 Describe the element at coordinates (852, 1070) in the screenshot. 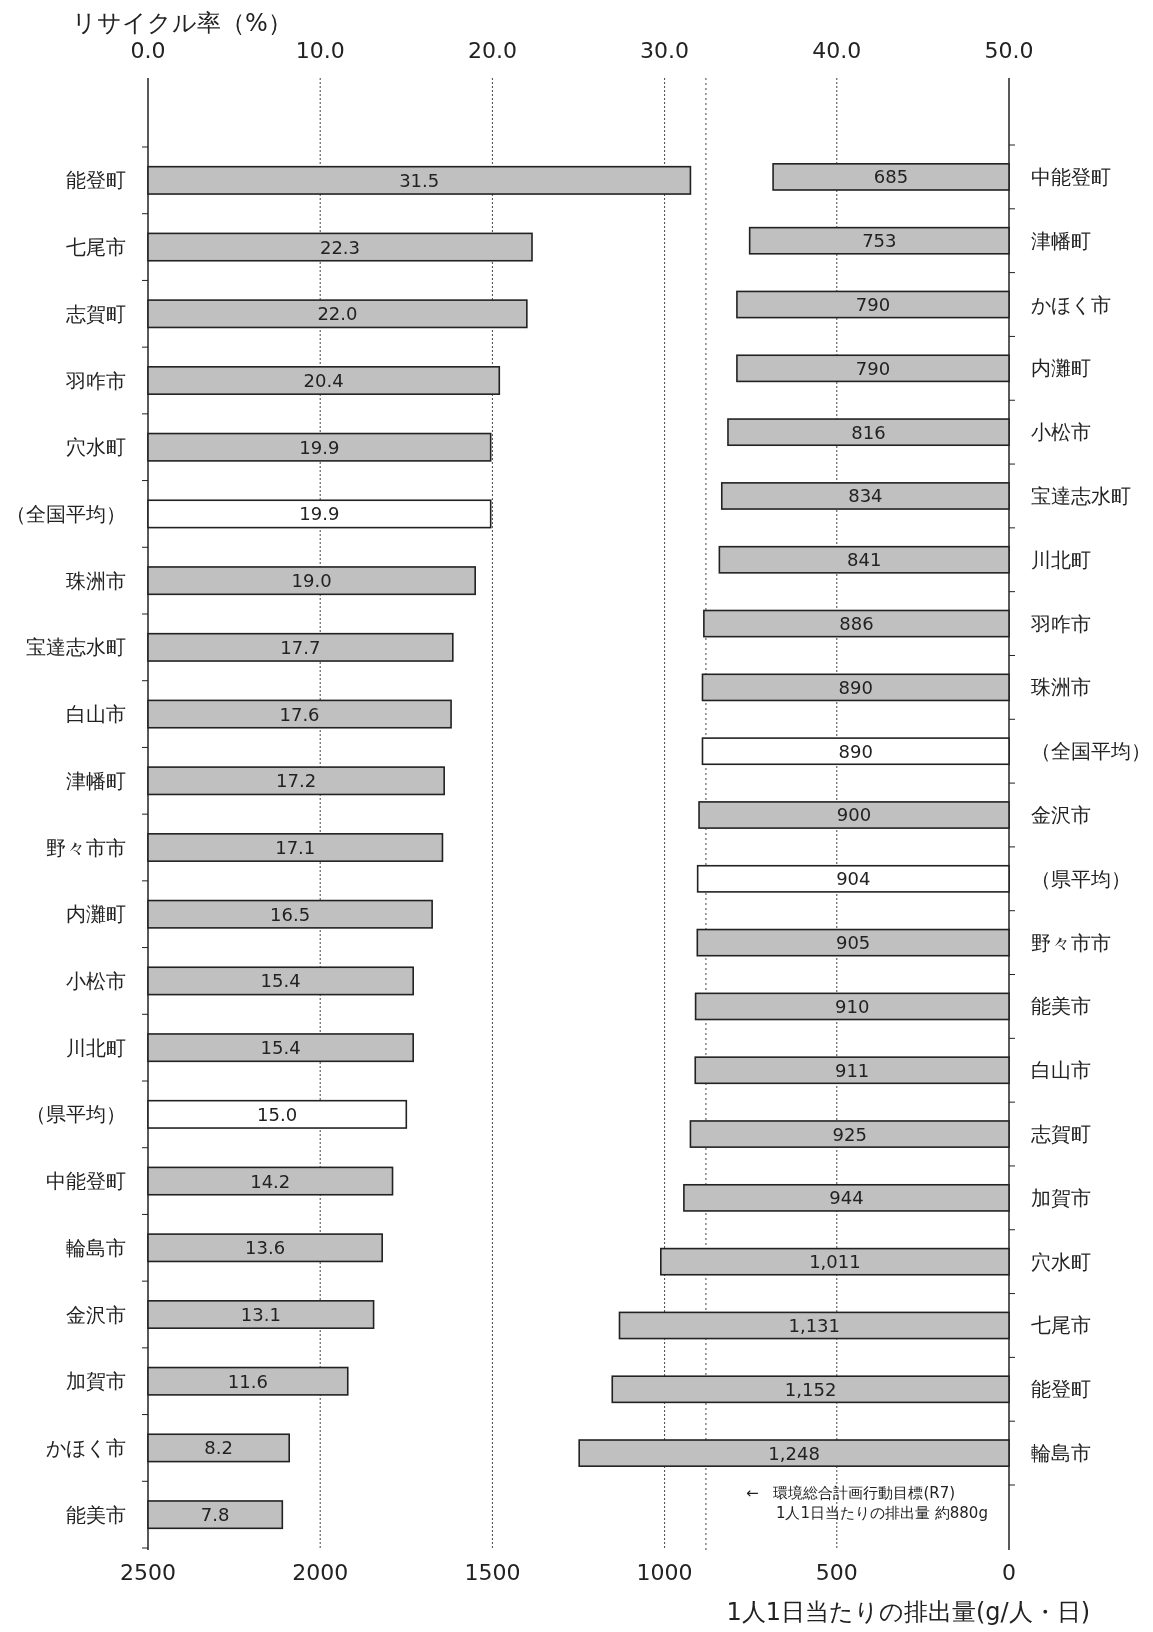

I see `data-label: 911` at that location.